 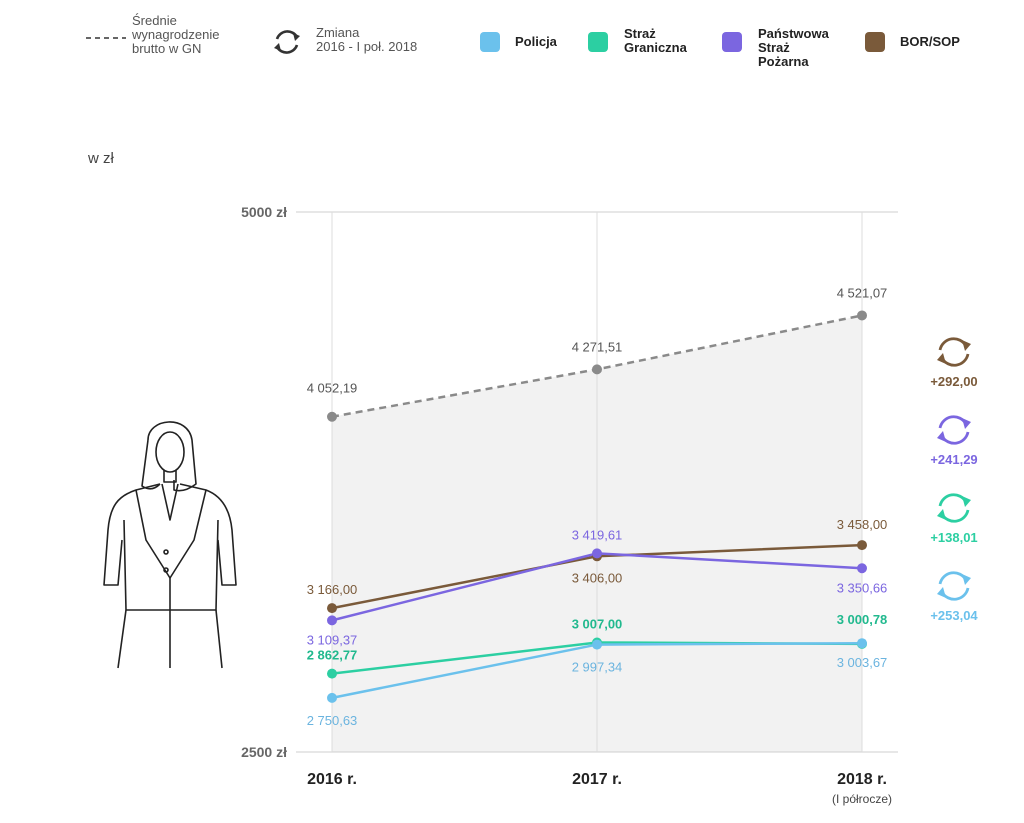 I want to click on x-tick-label: 2016 r., so click(x=332, y=779).